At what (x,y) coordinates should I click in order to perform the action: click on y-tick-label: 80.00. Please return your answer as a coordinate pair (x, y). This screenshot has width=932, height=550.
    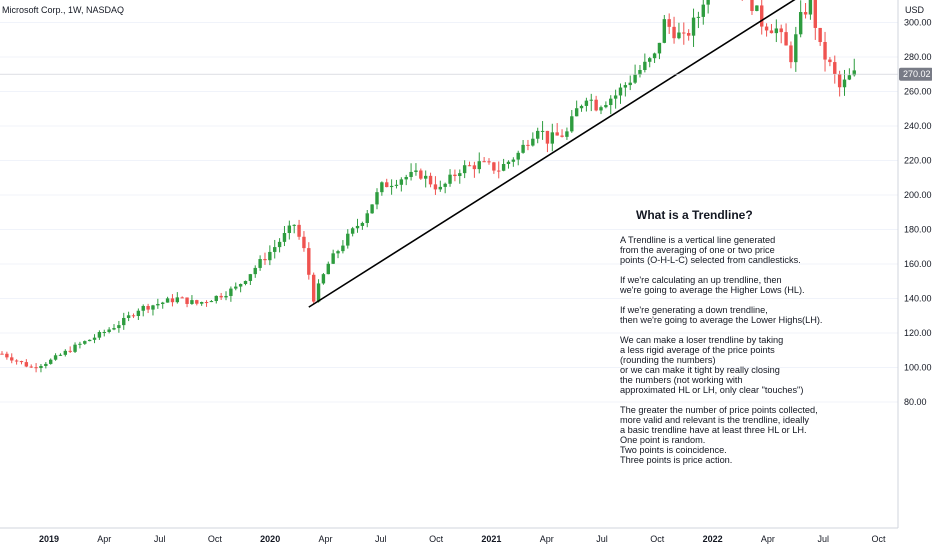
    Looking at the image, I should click on (915, 402).